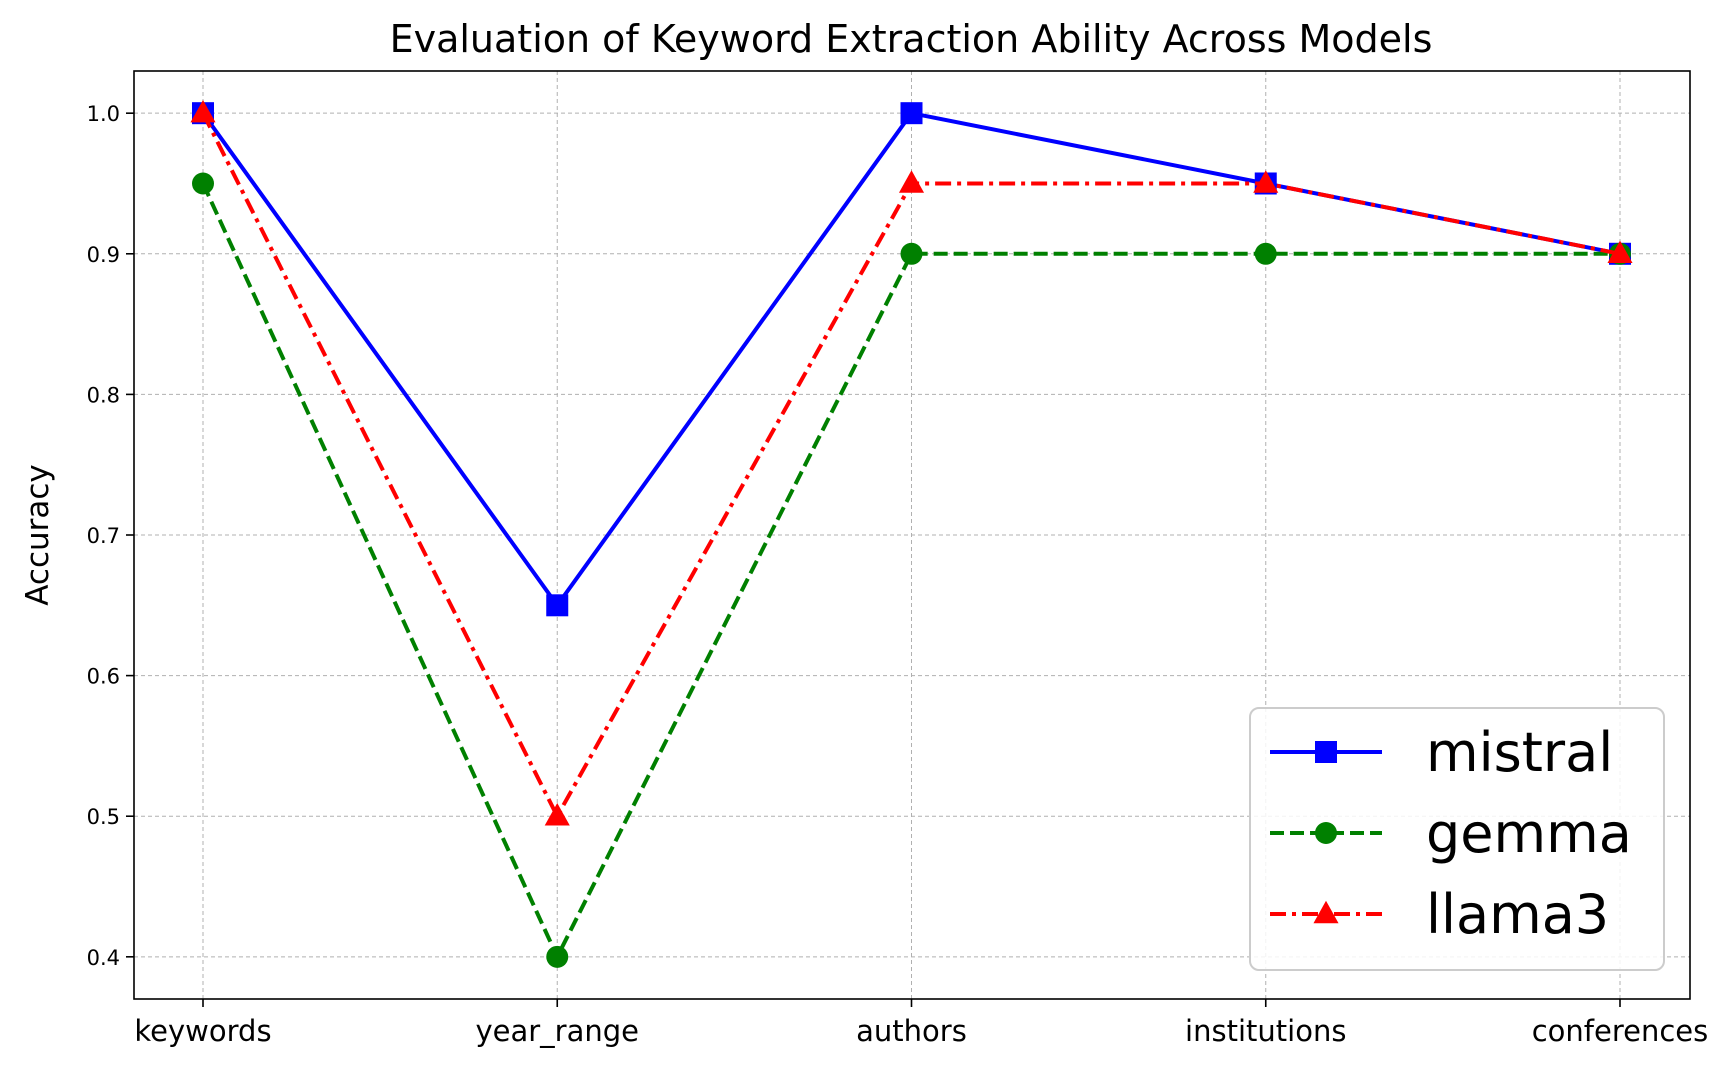 Image resolution: width=1733 pixels, height=1067 pixels. I want to click on x-tick-label: year_range, so click(557, 1031).